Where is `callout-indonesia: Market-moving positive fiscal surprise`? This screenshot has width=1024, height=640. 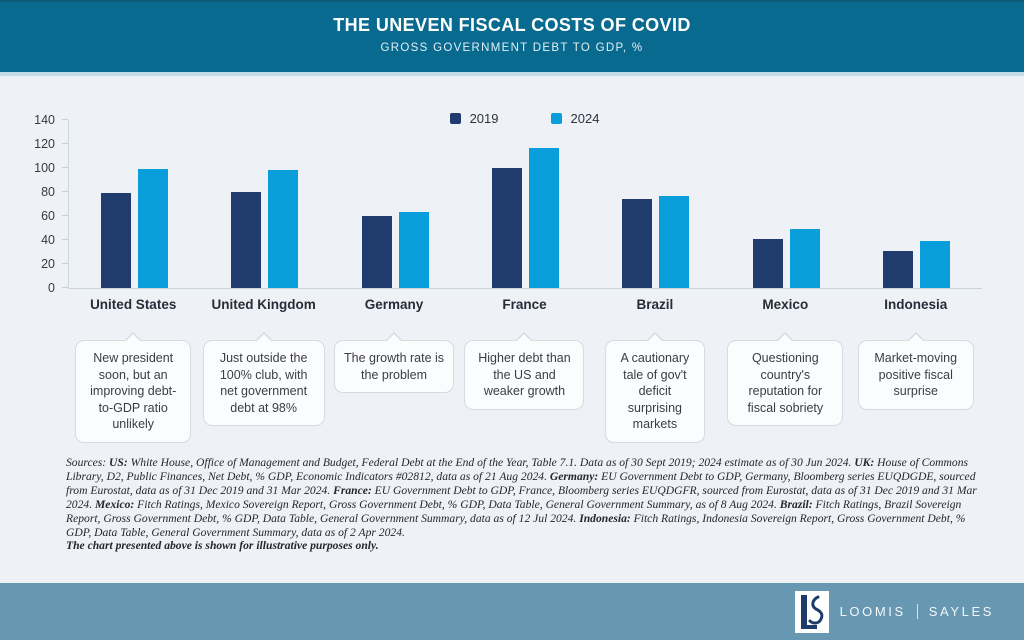
callout-indonesia: Market-moving positive fiscal surprise is located at coordinates (915, 371).